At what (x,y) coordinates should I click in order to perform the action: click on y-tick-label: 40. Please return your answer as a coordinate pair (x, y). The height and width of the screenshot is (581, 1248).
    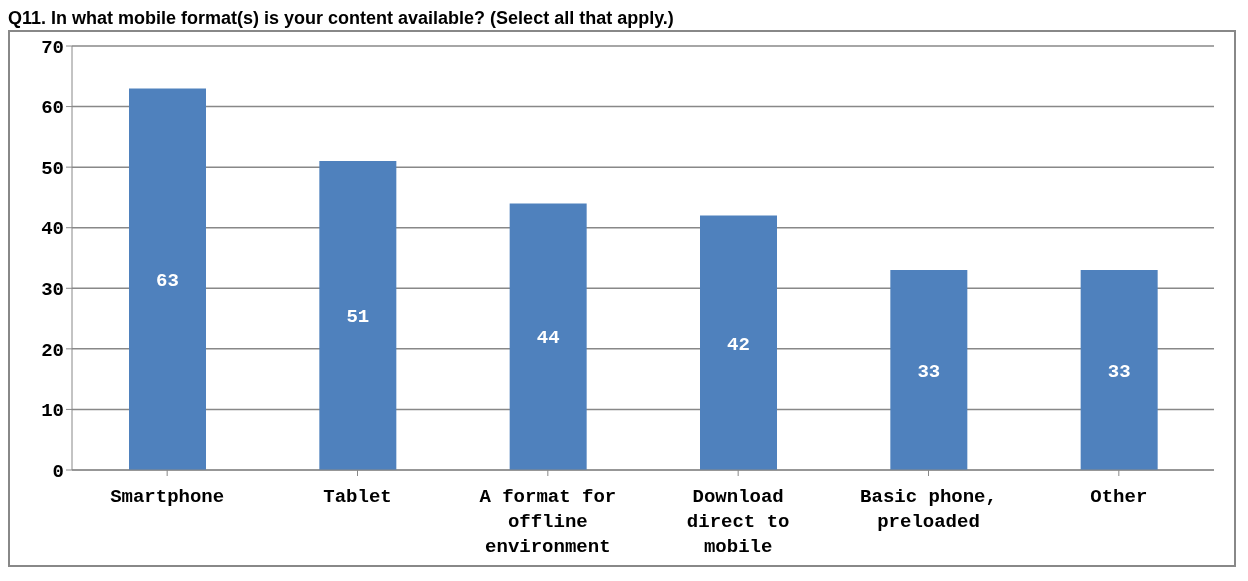
    Looking at the image, I should click on (52, 229).